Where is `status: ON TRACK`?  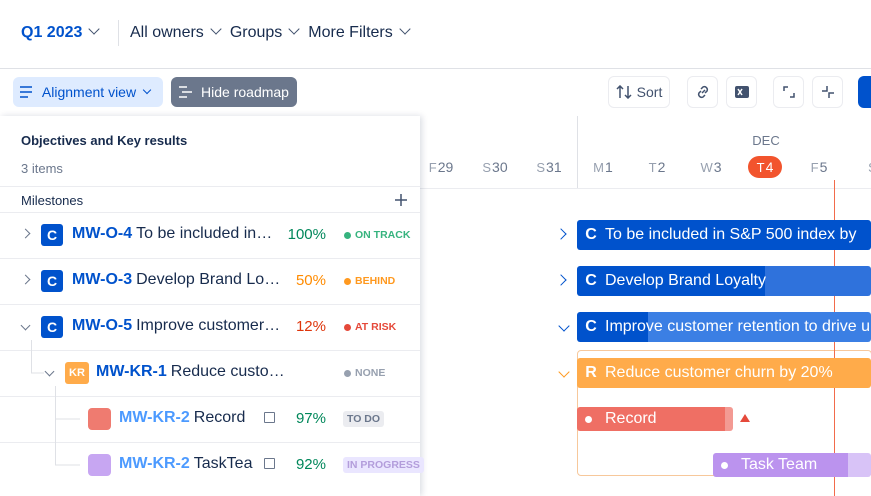
status: ON TRACK is located at coordinates (383, 235).